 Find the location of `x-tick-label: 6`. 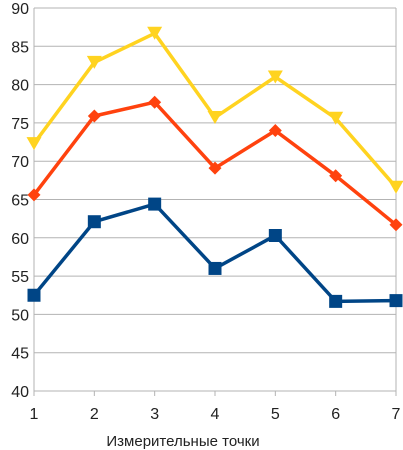

x-tick-label: 6 is located at coordinates (335, 414).